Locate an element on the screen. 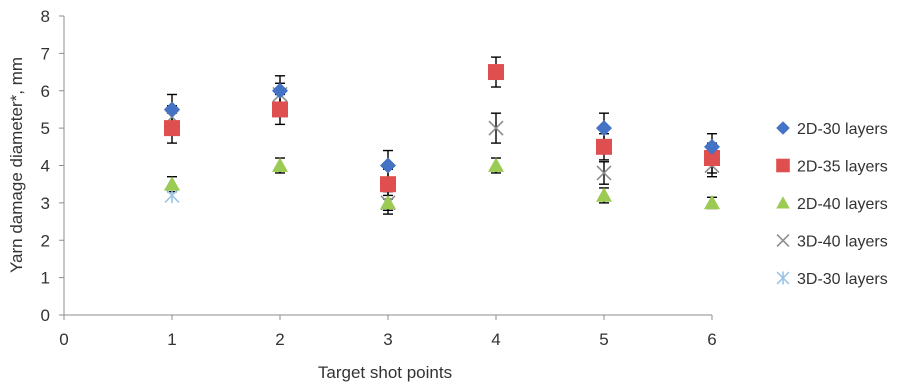 The height and width of the screenshot is (385, 903). y-tick-label: 5 is located at coordinates (45, 128).